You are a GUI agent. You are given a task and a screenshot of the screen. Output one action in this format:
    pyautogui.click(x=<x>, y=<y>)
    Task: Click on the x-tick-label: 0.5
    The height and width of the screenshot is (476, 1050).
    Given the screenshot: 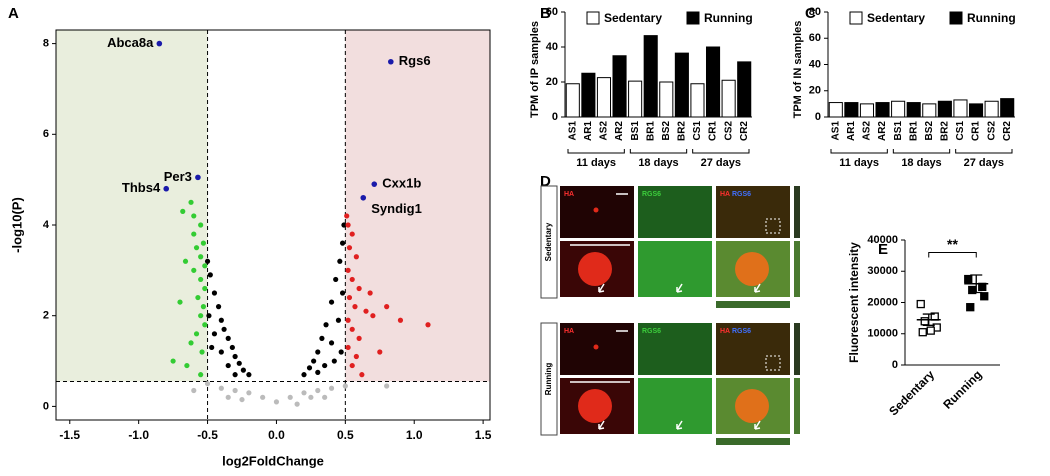 What is the action you would take?
    pyautogui.click(x=345, y=435)
    